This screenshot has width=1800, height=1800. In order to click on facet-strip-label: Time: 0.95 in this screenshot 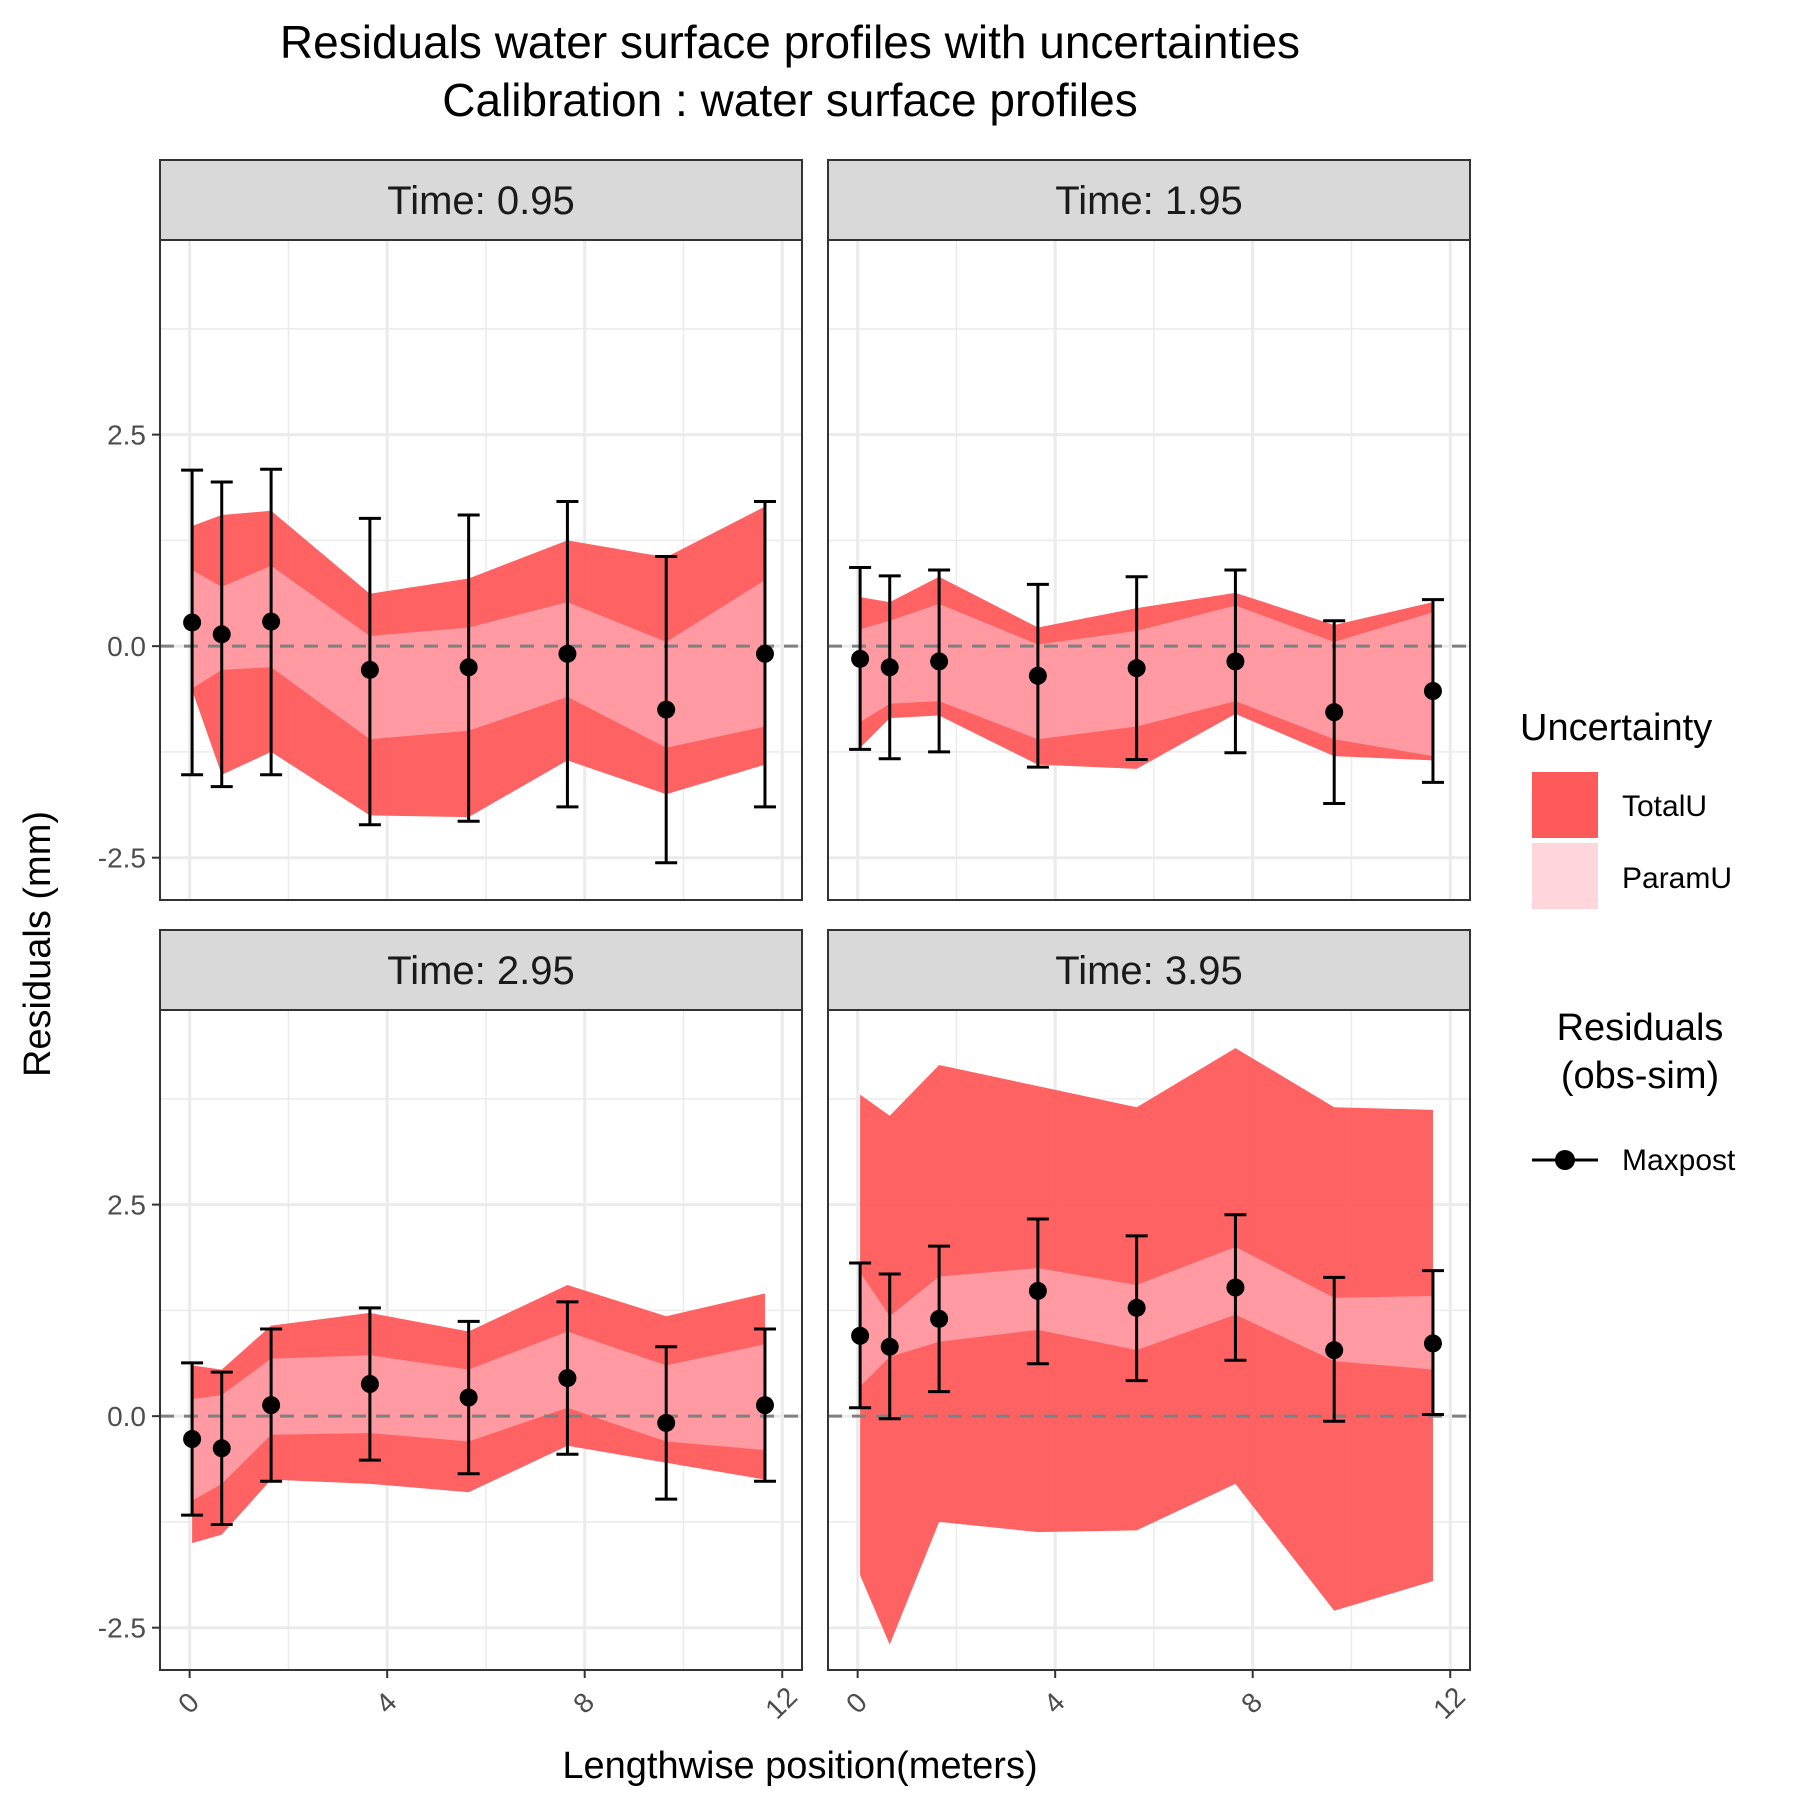, I will do `click(480, 201)`.